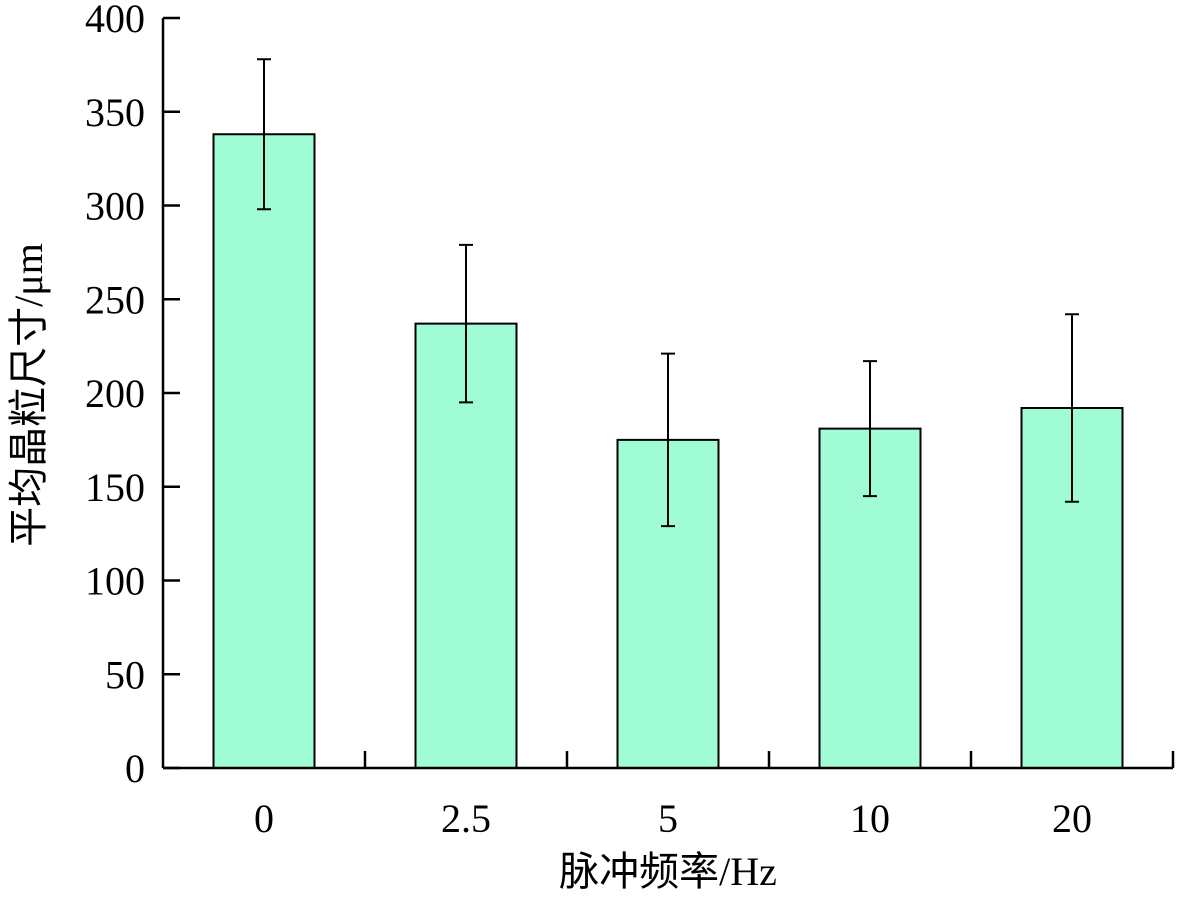 The image size is (1177, 907). Describe the element at coordinates (115, 112) in the screenshot. I see `y-tick-label: 350` at that location.